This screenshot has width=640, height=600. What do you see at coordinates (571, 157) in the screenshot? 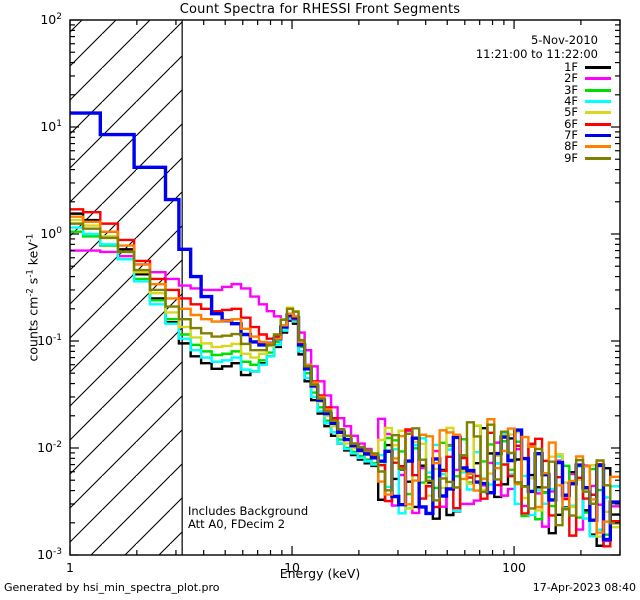
I see `legend-label: 9F` at bounding box center [571, 157].